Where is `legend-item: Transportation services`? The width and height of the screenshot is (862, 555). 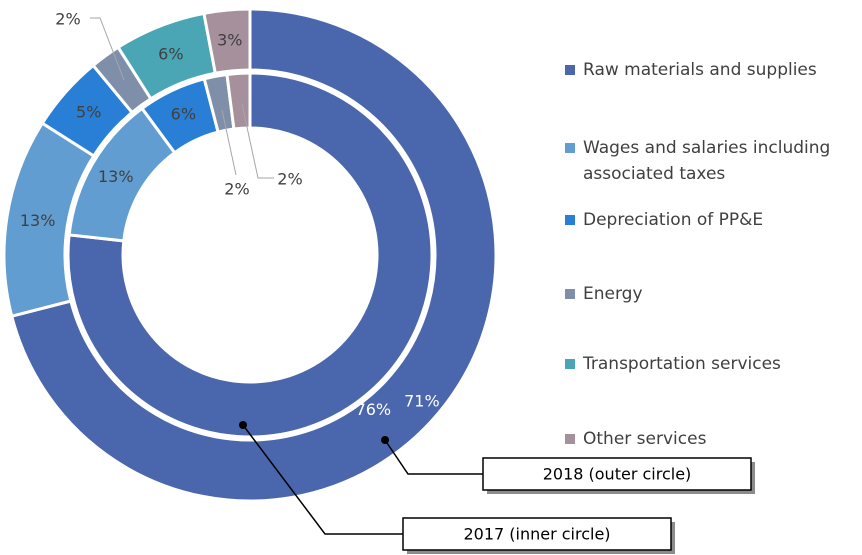
legend-item: Transportation services is located at coordinates (710, 364).